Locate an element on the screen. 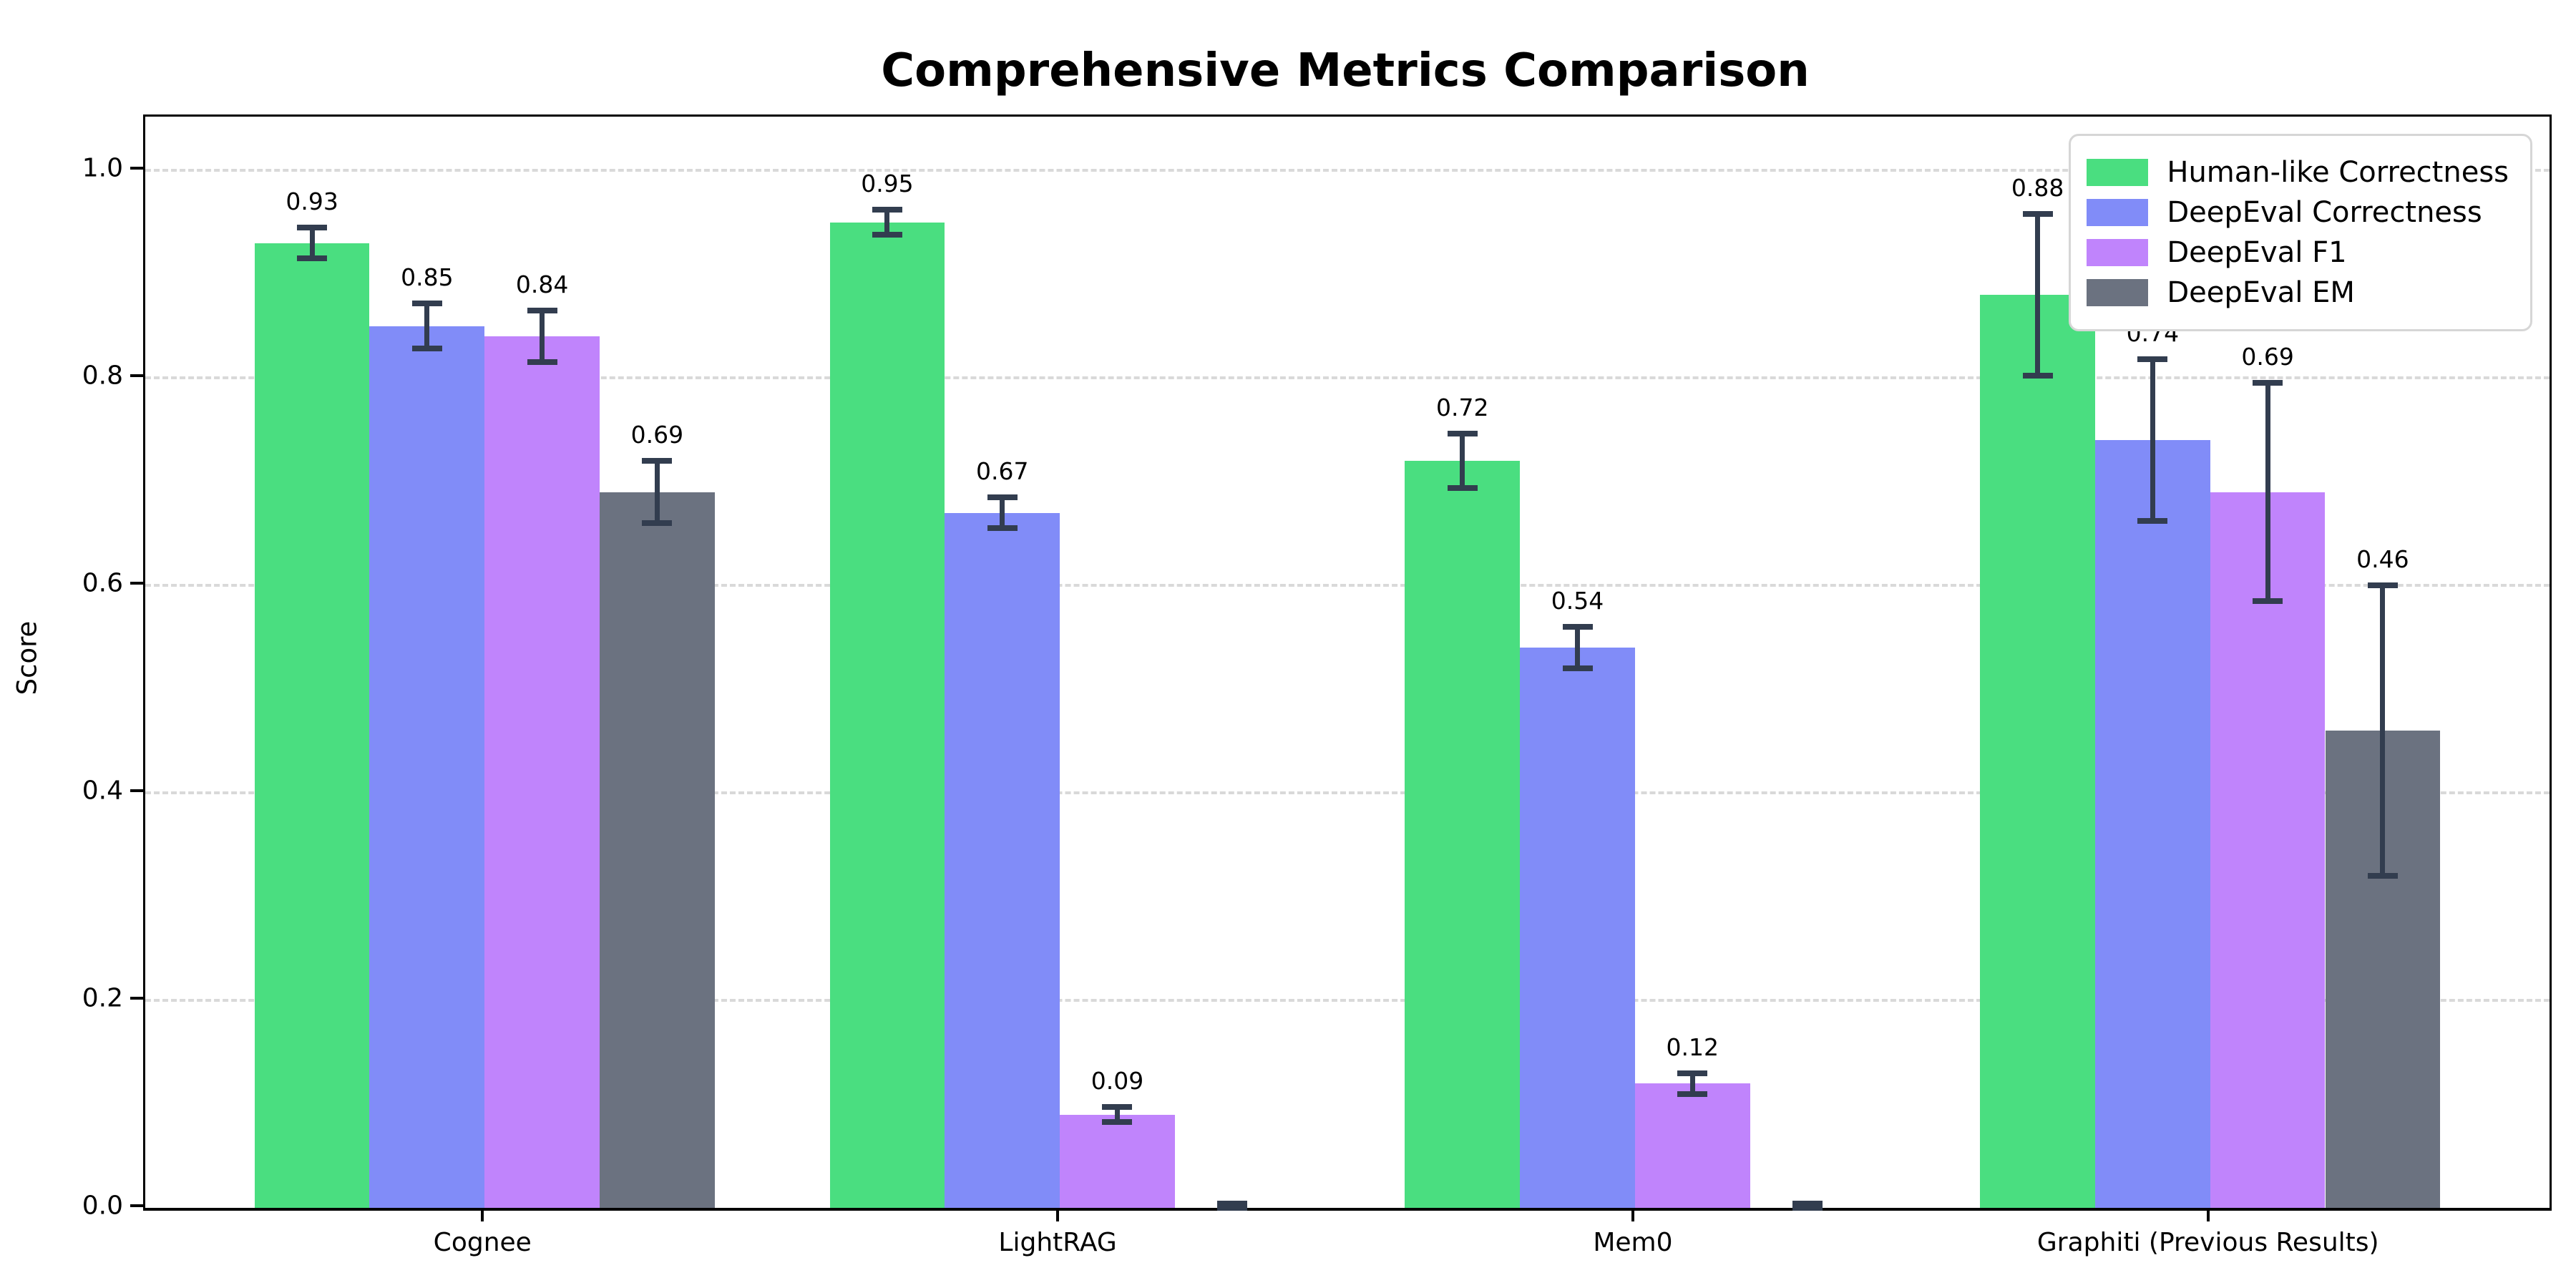  gridline-0.8 is located at coordinates (1347, 377).